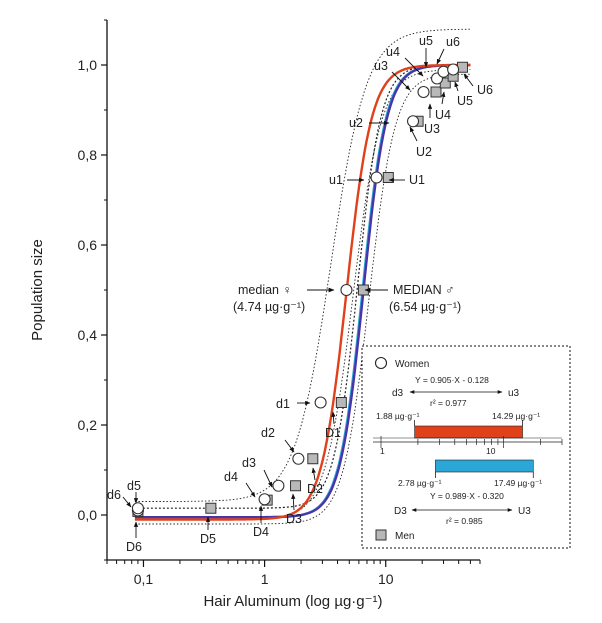 This screenshot has height=623, width=602. I want to click on median-men-label: MEDIAN ♂, so click(423, 290).